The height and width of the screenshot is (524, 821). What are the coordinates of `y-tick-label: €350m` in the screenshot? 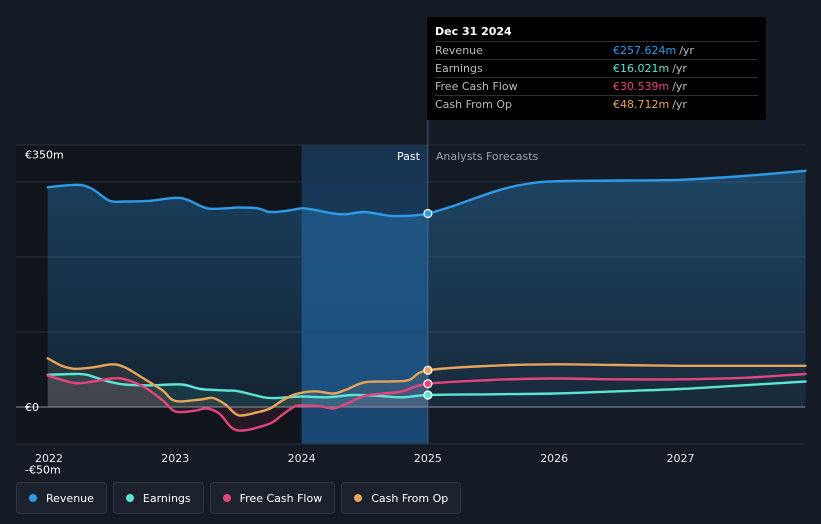 It's located at (44, 155).